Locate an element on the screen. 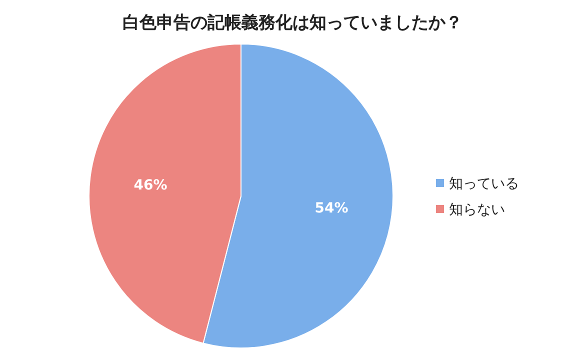 This screenshot has width=585, height=355. data-label: 54% is located at coordinates (331, 208).